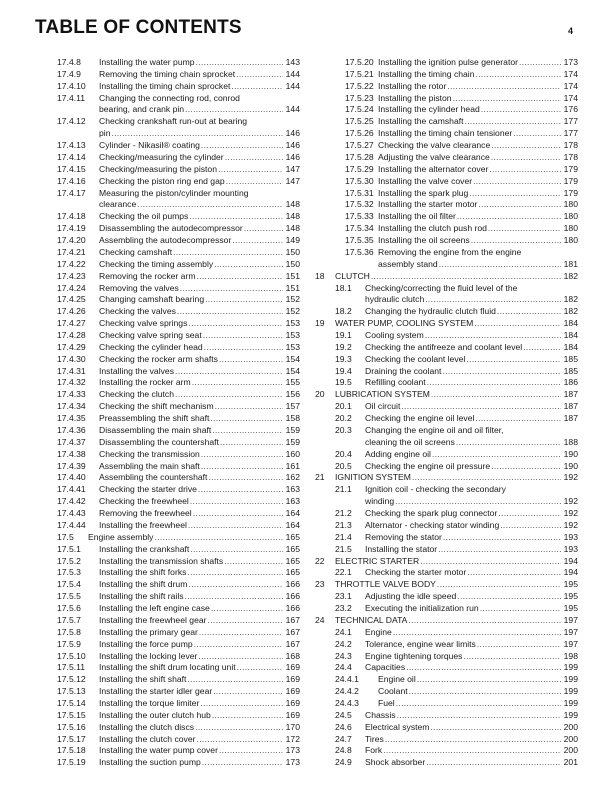 Image resolution: width=612 pixels, height=792 pixels. I want to click on toc-entry: 17.5.6 Installing the left engine case 166, so click(306, 608).